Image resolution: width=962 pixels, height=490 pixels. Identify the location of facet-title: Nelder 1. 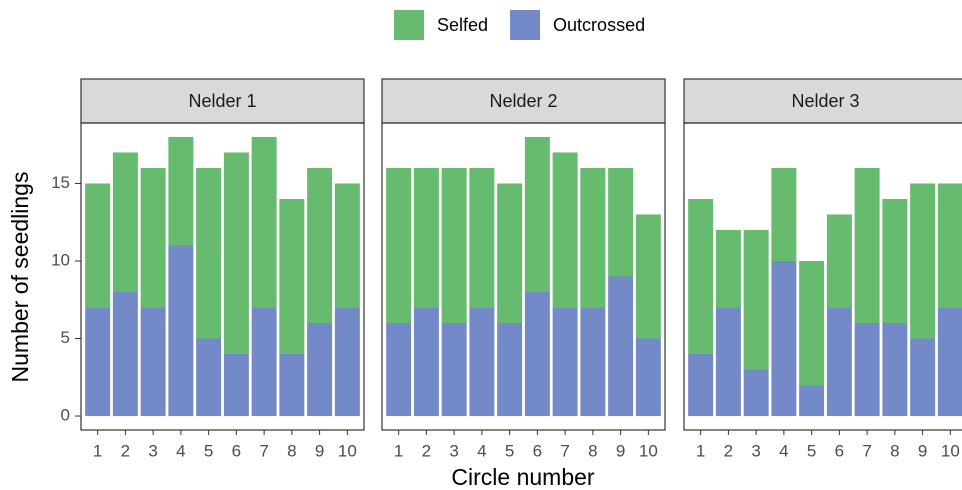
(222, 101).